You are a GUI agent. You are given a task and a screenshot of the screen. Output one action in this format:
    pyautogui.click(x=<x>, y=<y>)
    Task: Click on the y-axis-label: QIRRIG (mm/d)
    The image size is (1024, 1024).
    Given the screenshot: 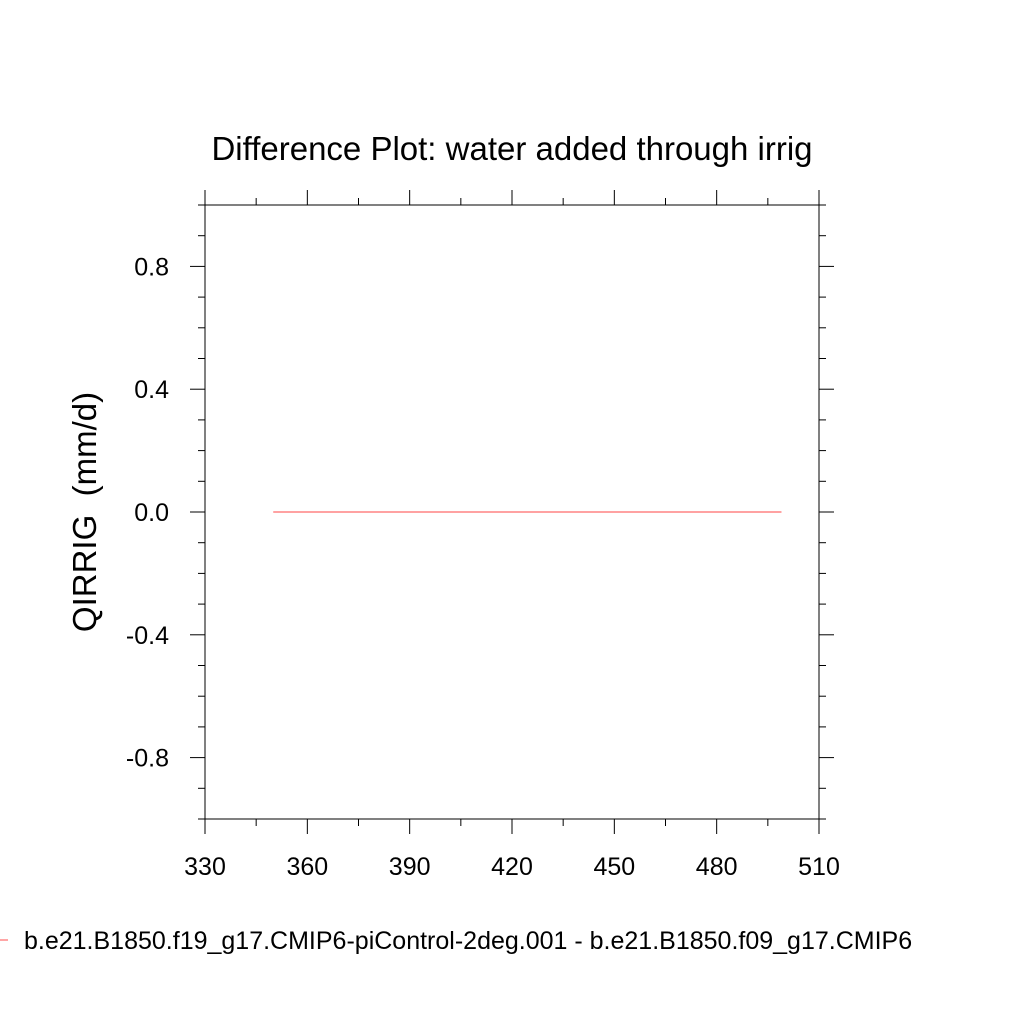 What is the action you would take?
    pyautogui.click(x=84, y=512)
    